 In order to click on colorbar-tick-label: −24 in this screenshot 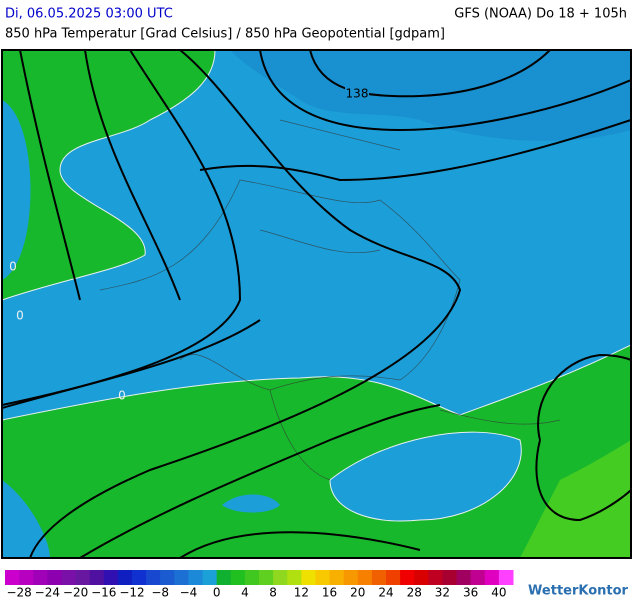, I will do `click(47, 593)`.